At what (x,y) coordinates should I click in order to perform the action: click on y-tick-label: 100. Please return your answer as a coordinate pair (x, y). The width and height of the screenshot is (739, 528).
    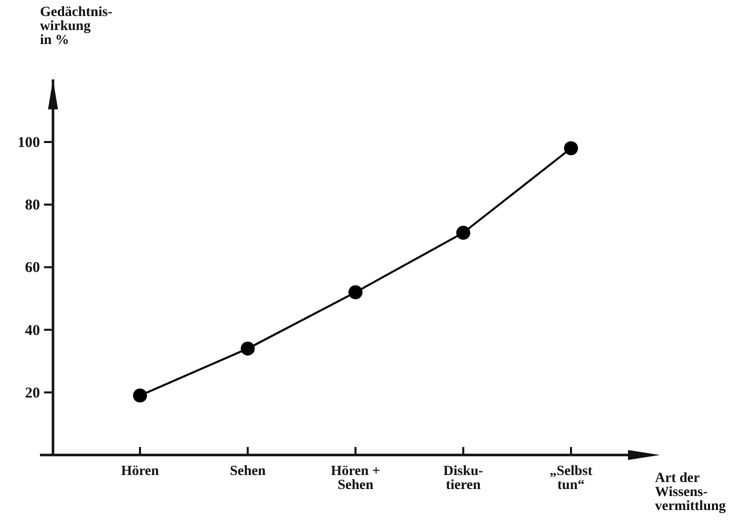
    Looking at the image, I should click on (29, 143).